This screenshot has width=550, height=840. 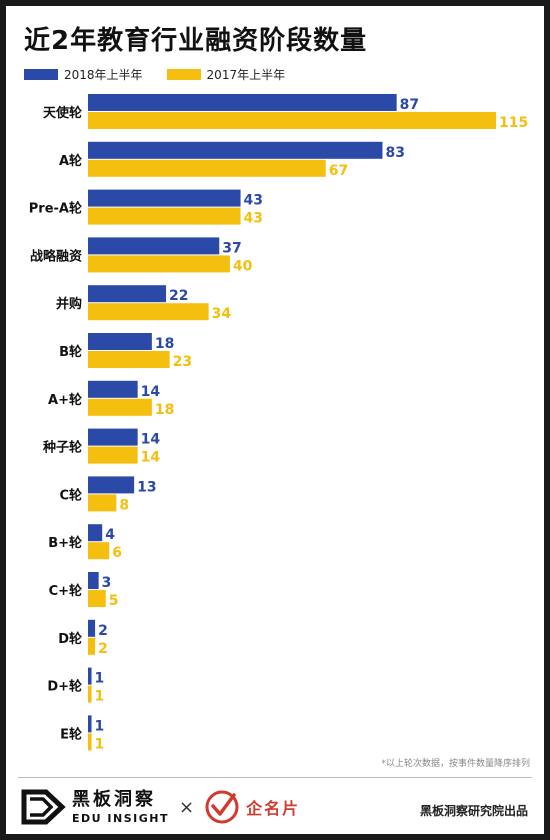 I want to click on data-label-2018: 2, so click(x=103, y=631).